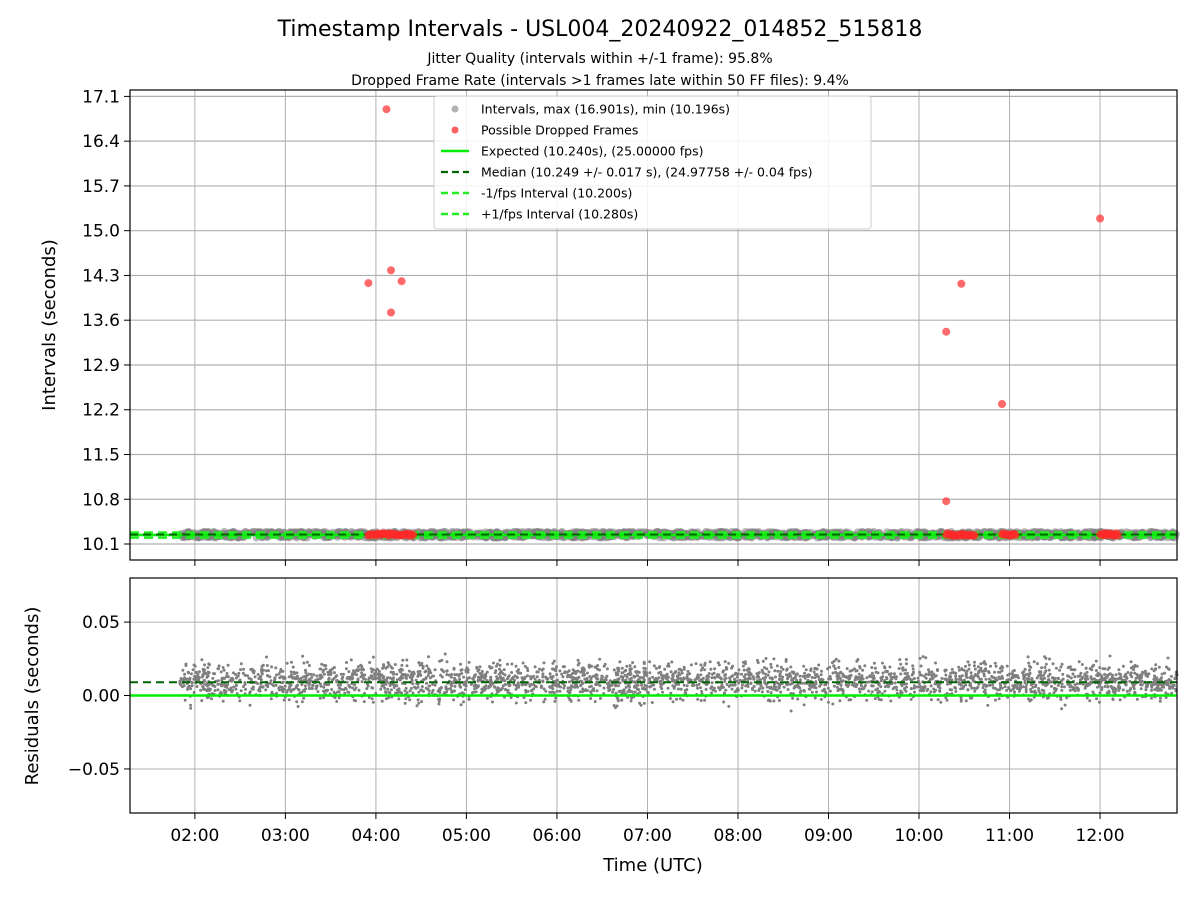  I want to click on residuals-scatter, so click(678, 682).